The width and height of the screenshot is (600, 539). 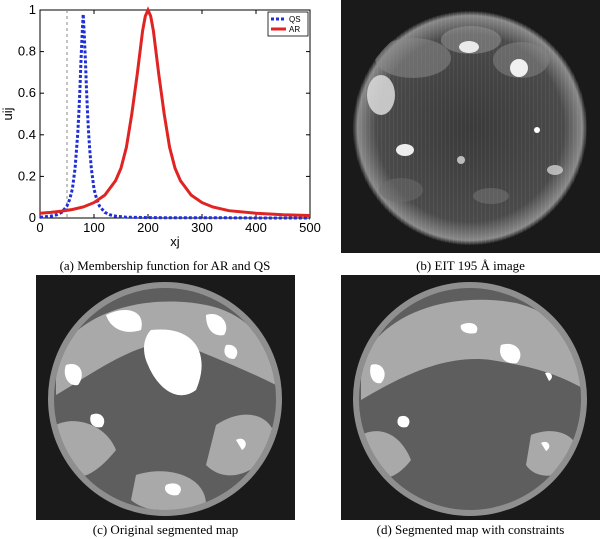 I want to click on x-tick-label: 200, so click(x=148, y=227).